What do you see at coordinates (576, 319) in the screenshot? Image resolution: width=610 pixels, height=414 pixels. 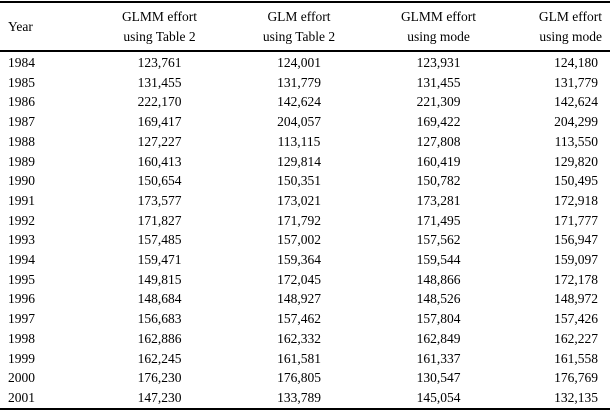 I see `value-cell: 157,426` at bounding box center [576, 319].